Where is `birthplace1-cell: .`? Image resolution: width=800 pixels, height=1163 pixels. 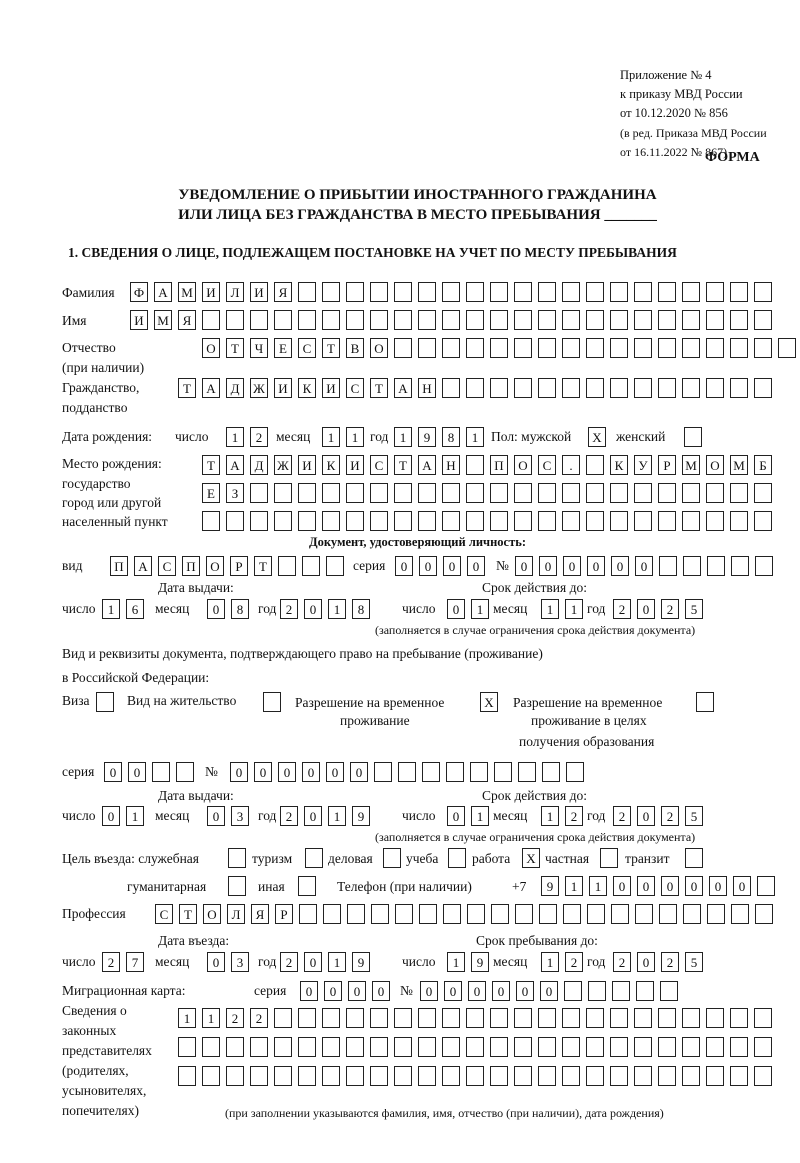 birthplace1-cell: . is located at coordinates (571, 465).